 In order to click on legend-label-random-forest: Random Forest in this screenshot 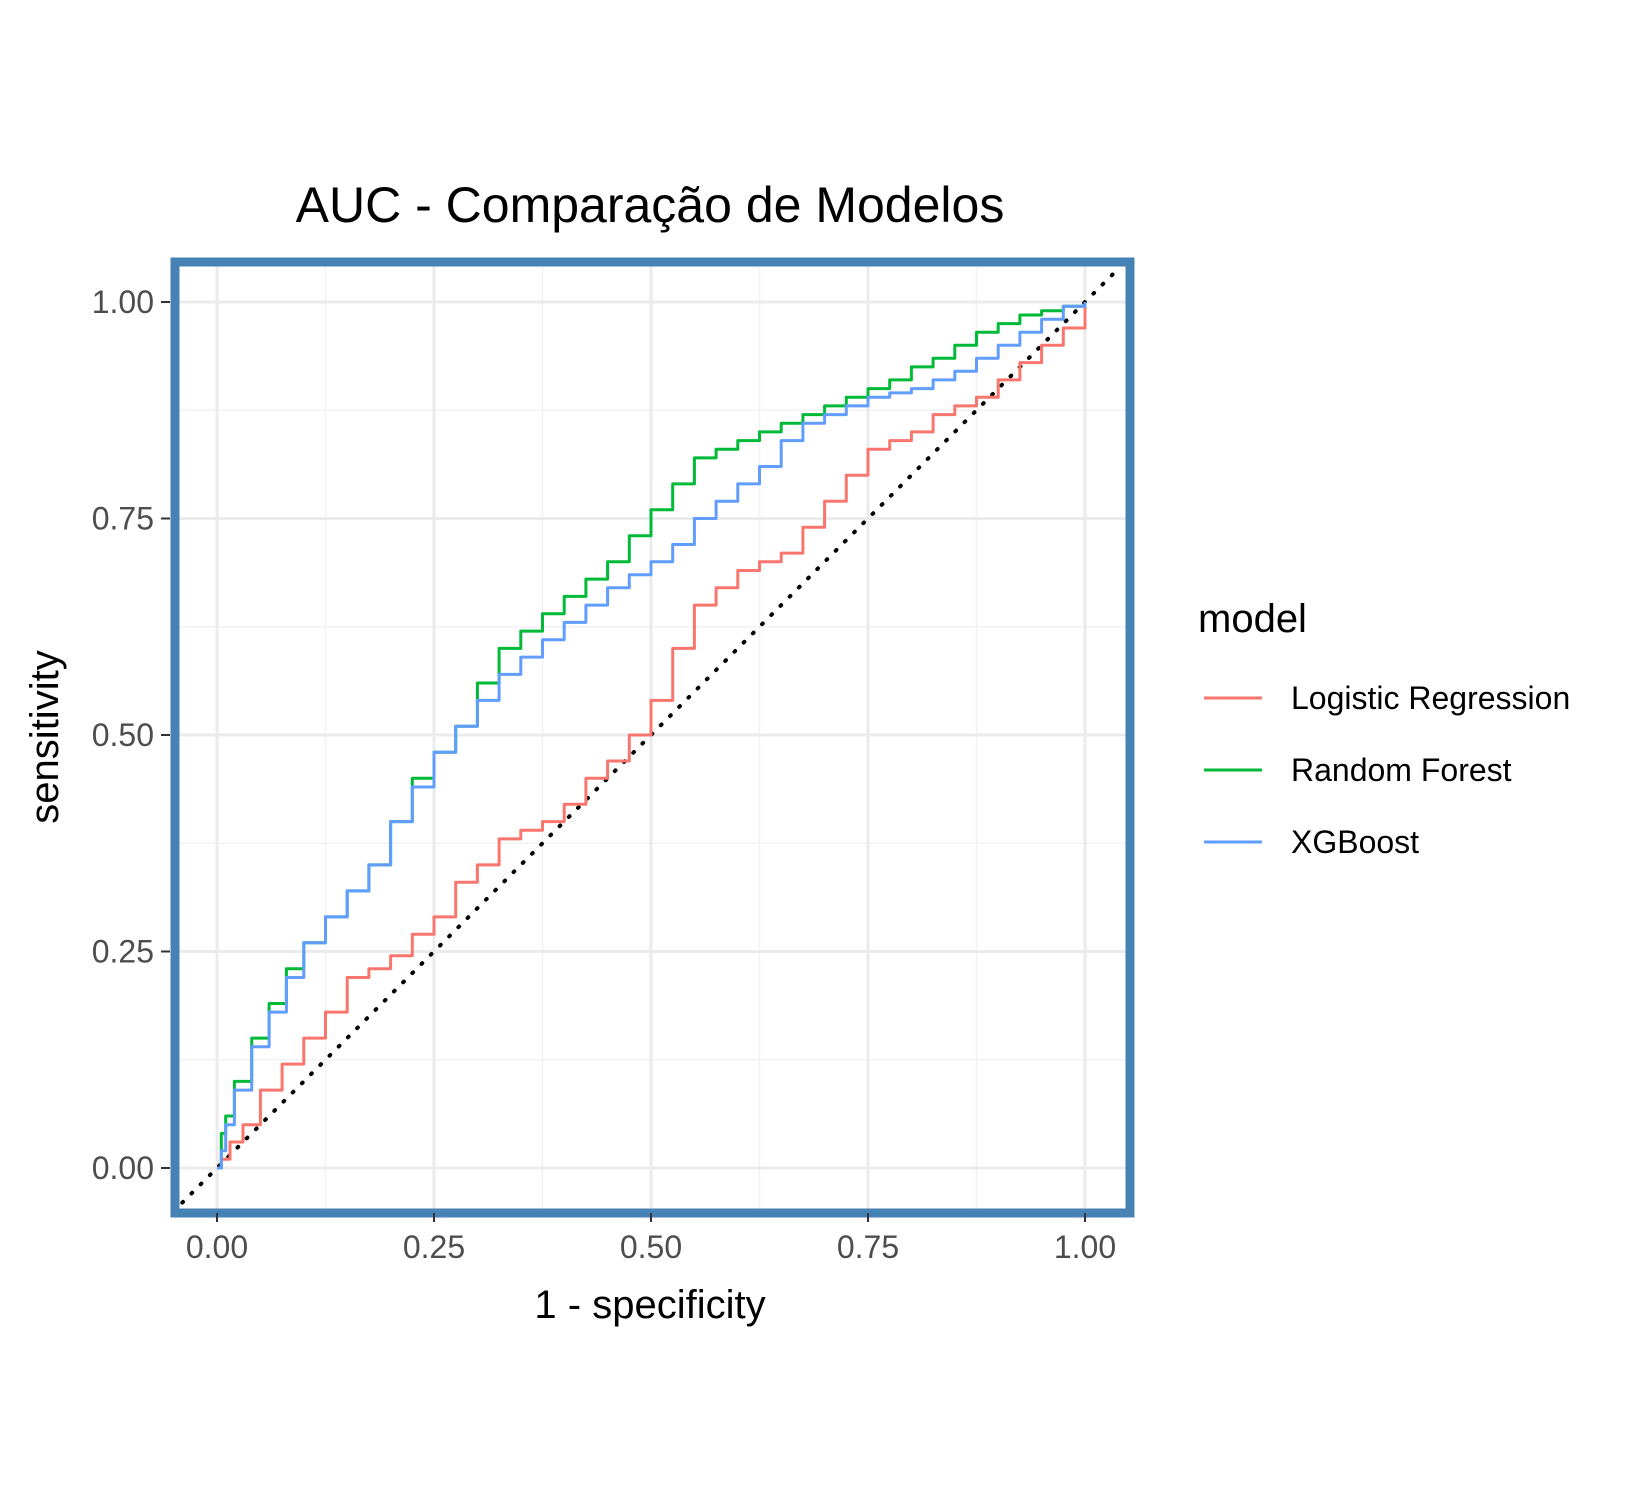, I will do `click(1401, 770)`.